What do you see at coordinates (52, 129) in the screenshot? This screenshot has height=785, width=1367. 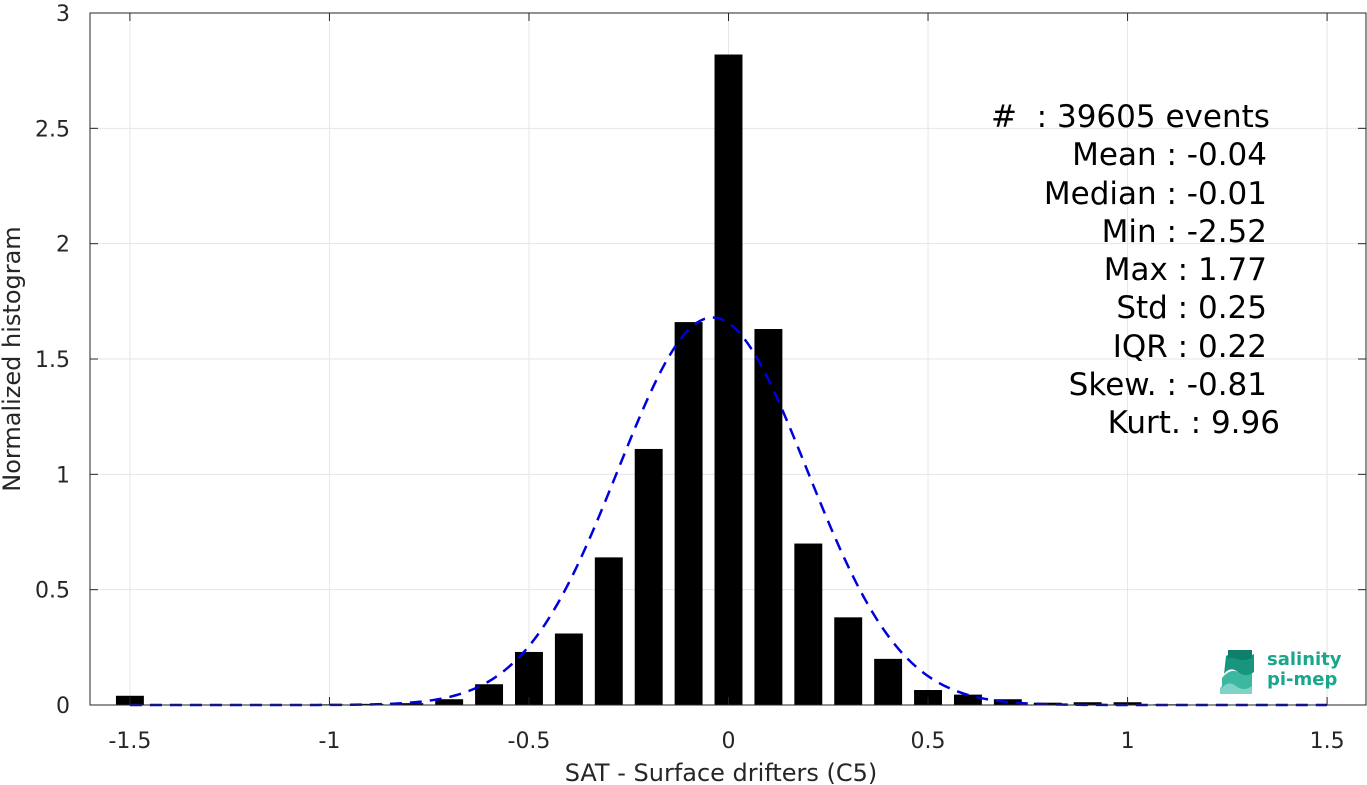 I see `y-tick-label: 2.5` at bounding box center [52, 129].